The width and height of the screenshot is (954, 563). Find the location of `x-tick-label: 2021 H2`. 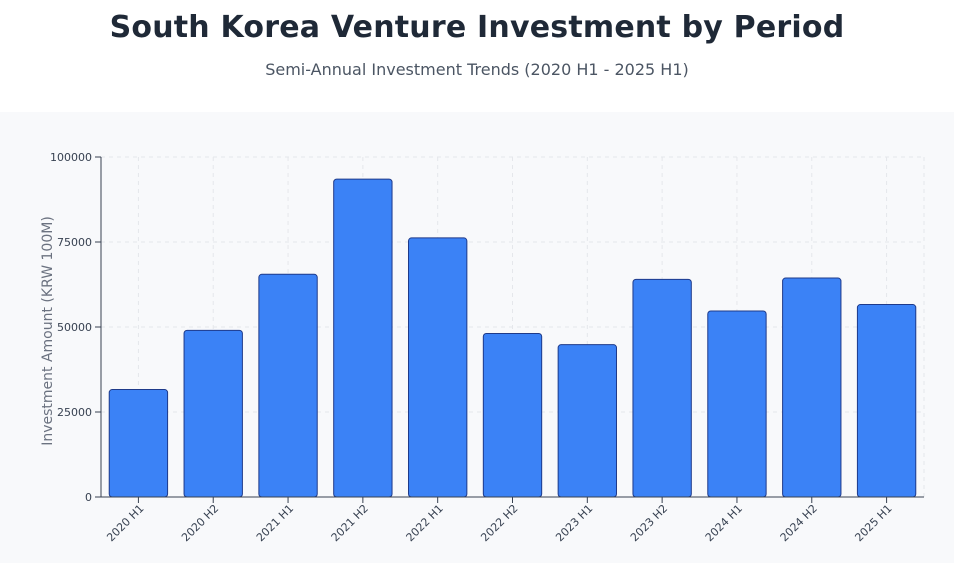

x-tick-label: 2021 H2 is located at coordinates (350, 523).